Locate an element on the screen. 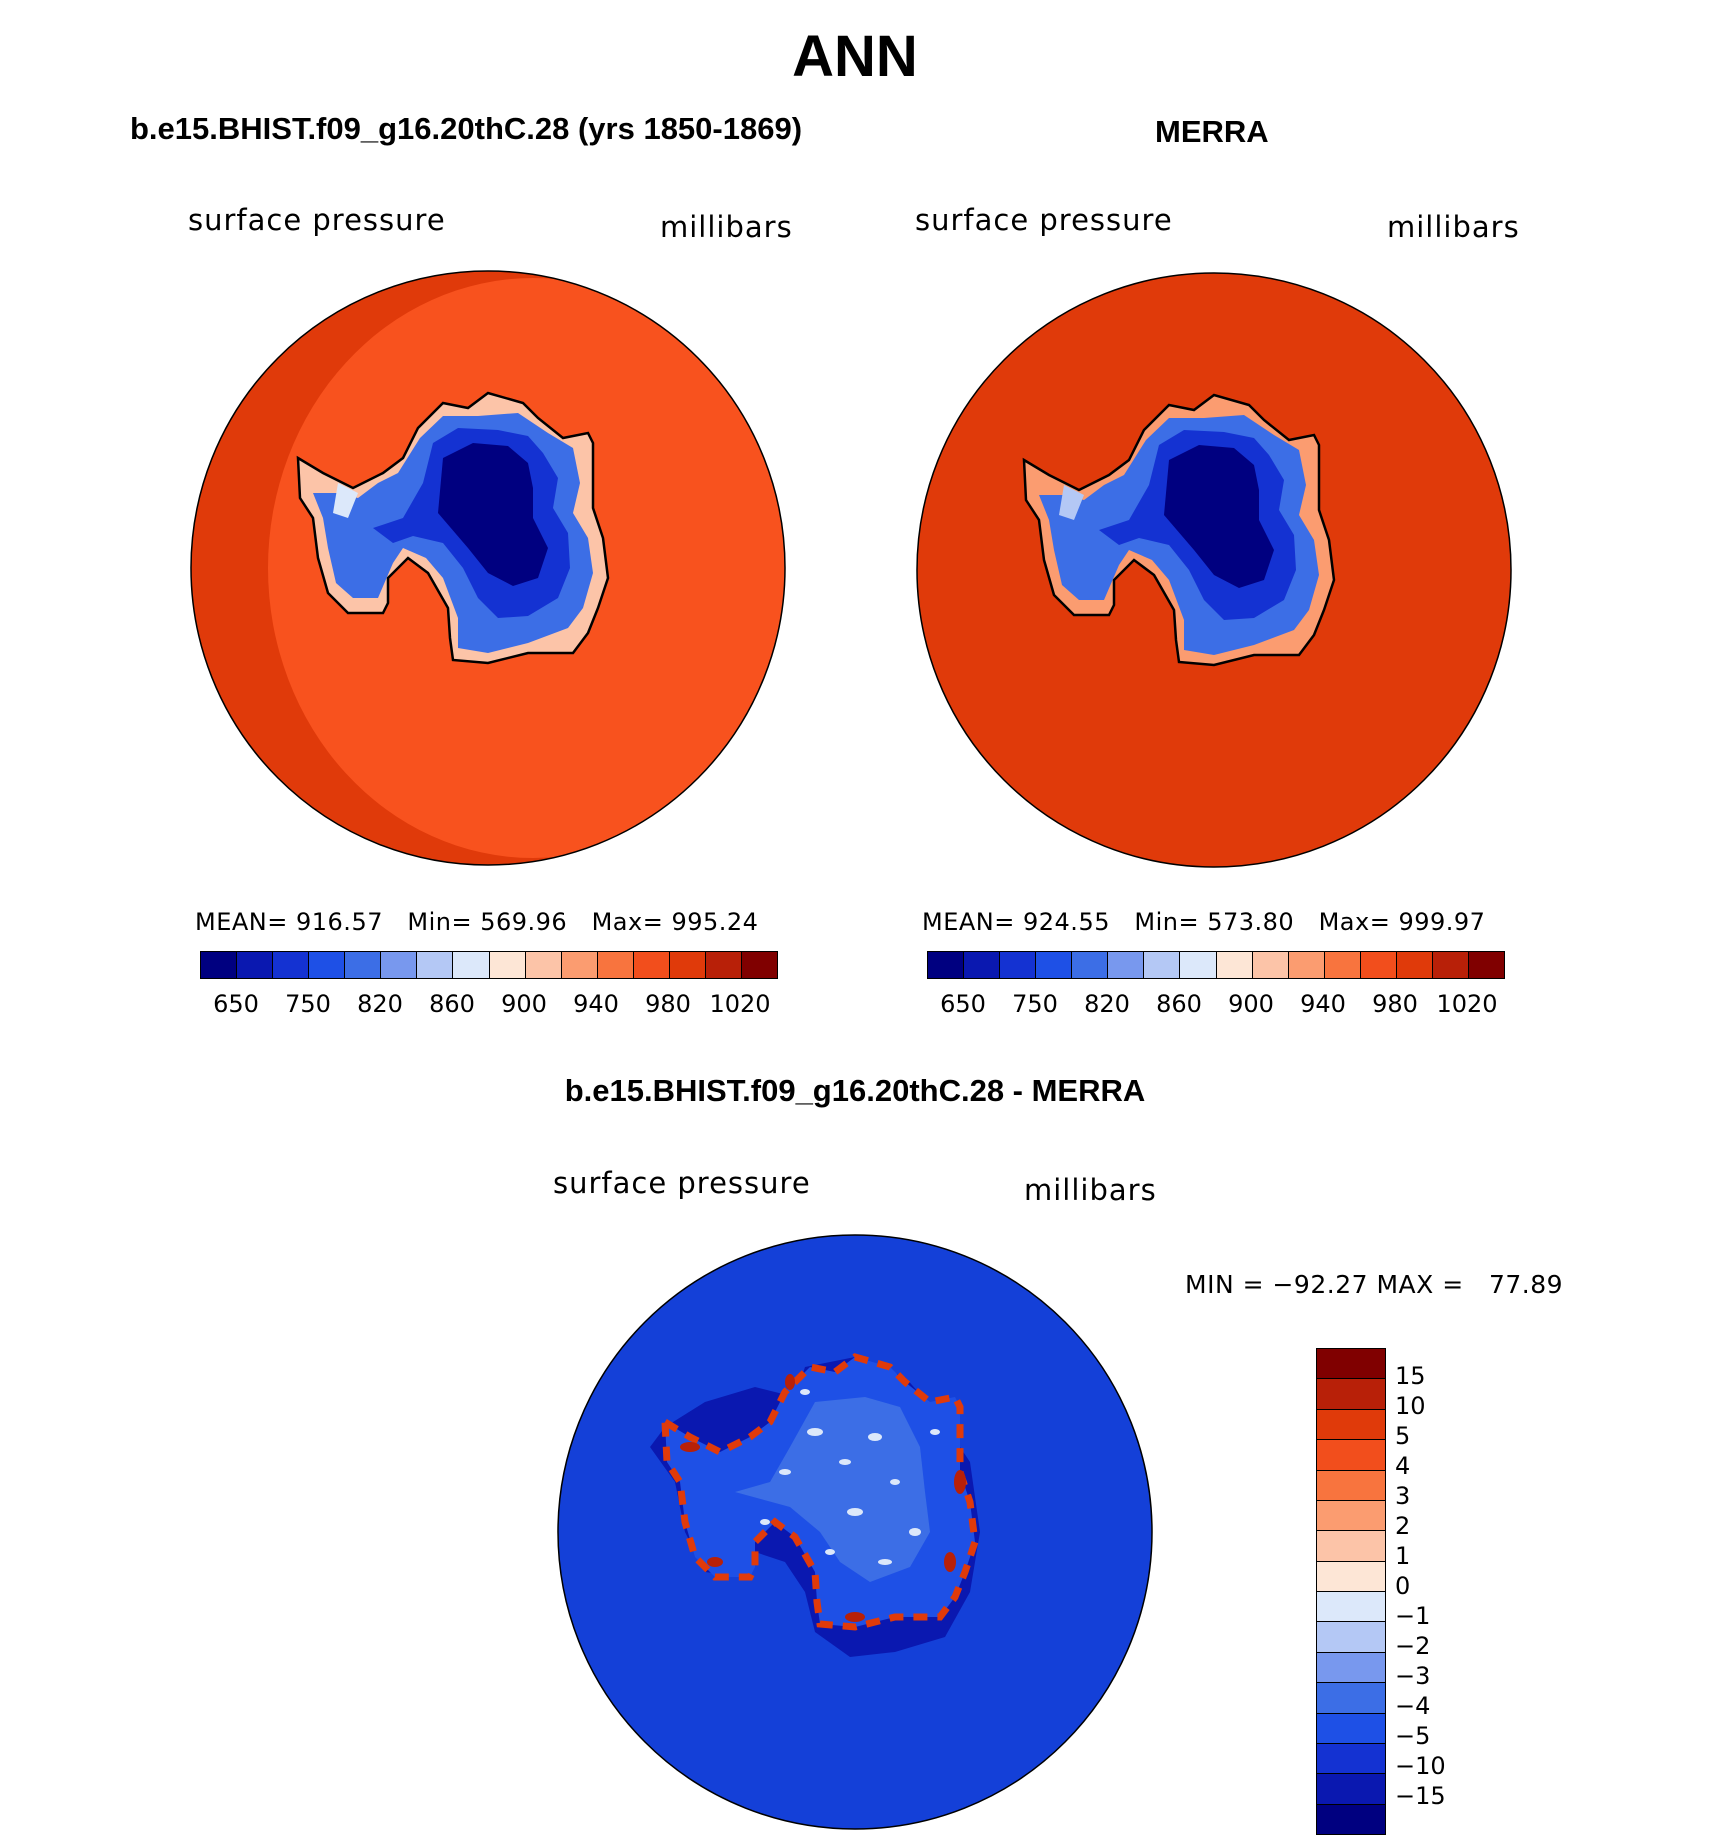  diff-variable-label: surface pressure is located at coordinates (682, 1183).